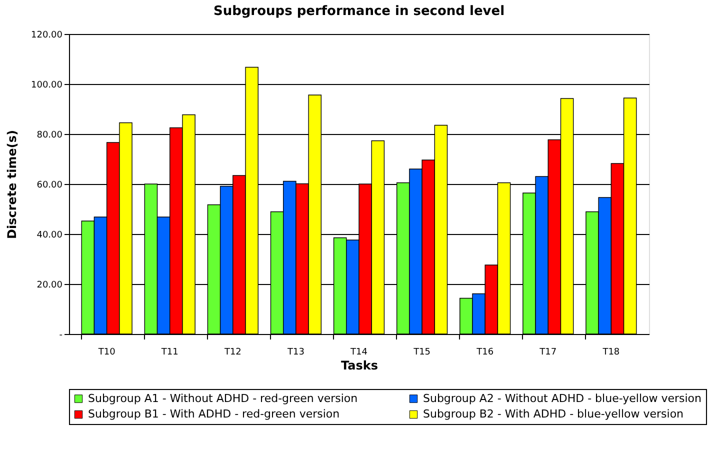 This screenshot has width=717, height=470. Describe the element at coordinates (169, 353) in the screenshot. I see `x-tick-label: T11` at that location.